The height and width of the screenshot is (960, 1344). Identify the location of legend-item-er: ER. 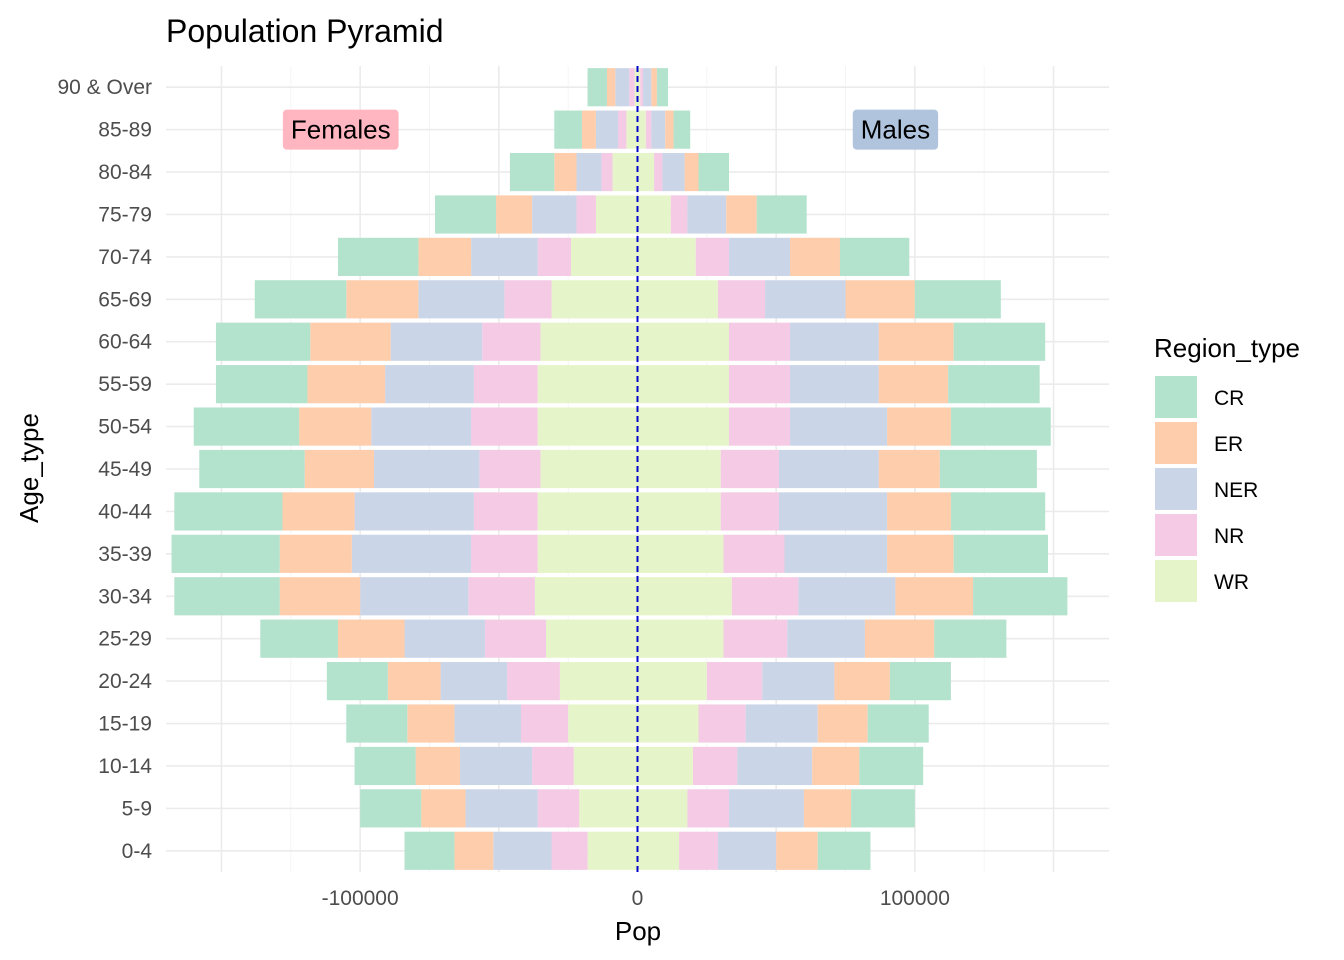
(1199, 443).